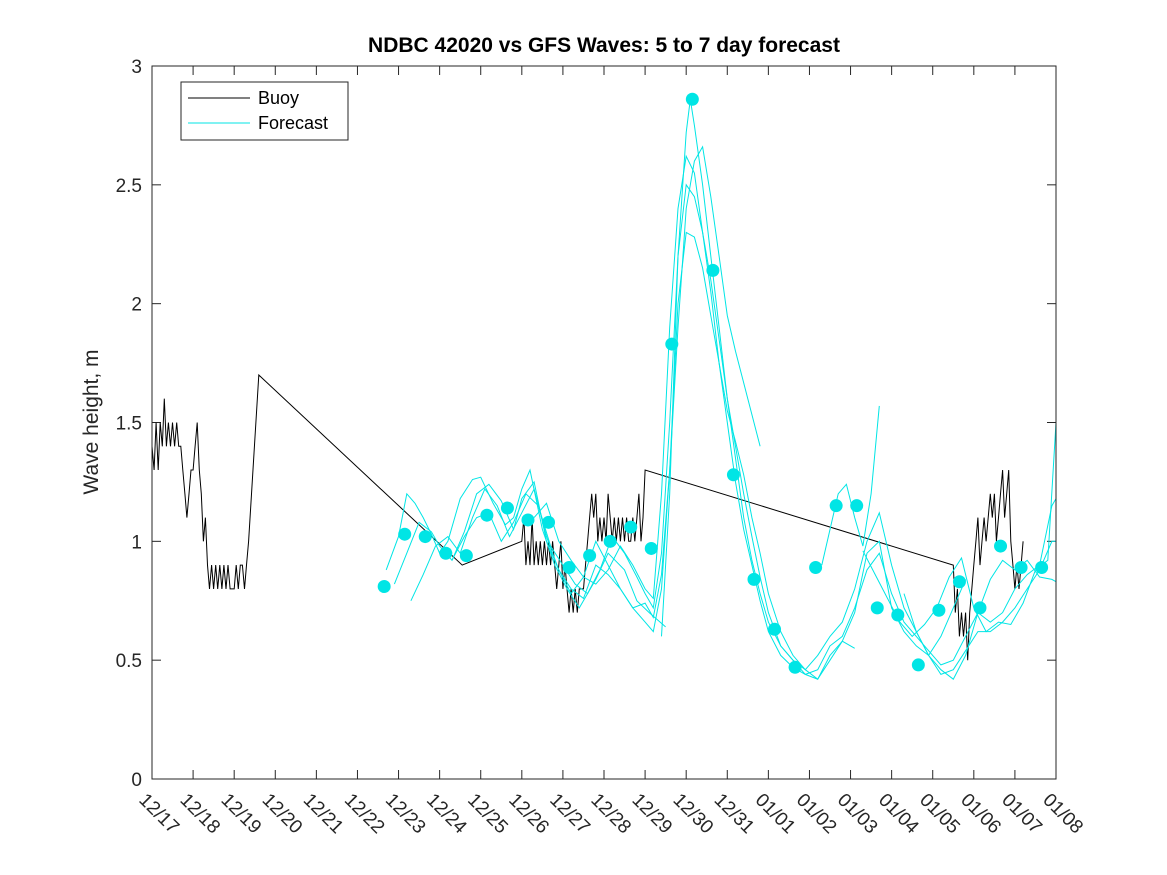 The image size is (1167, 875). What do you see at coordinates (91, 421) in the screenshot?
I see `y-axis-label: Wave height, m` at bounding box center [91, 421].